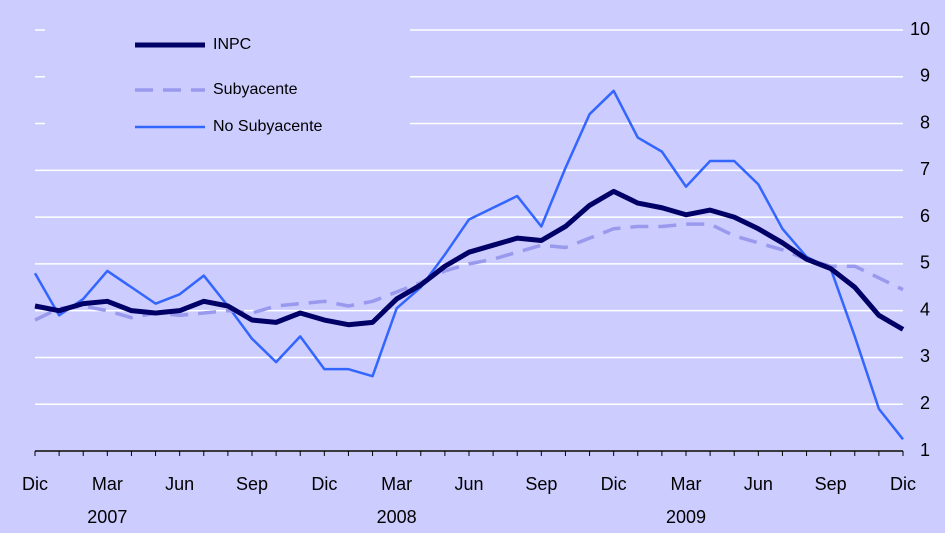 The image size is (945, 533). I want to click on y-tick-label: 5, so click(925, 263).